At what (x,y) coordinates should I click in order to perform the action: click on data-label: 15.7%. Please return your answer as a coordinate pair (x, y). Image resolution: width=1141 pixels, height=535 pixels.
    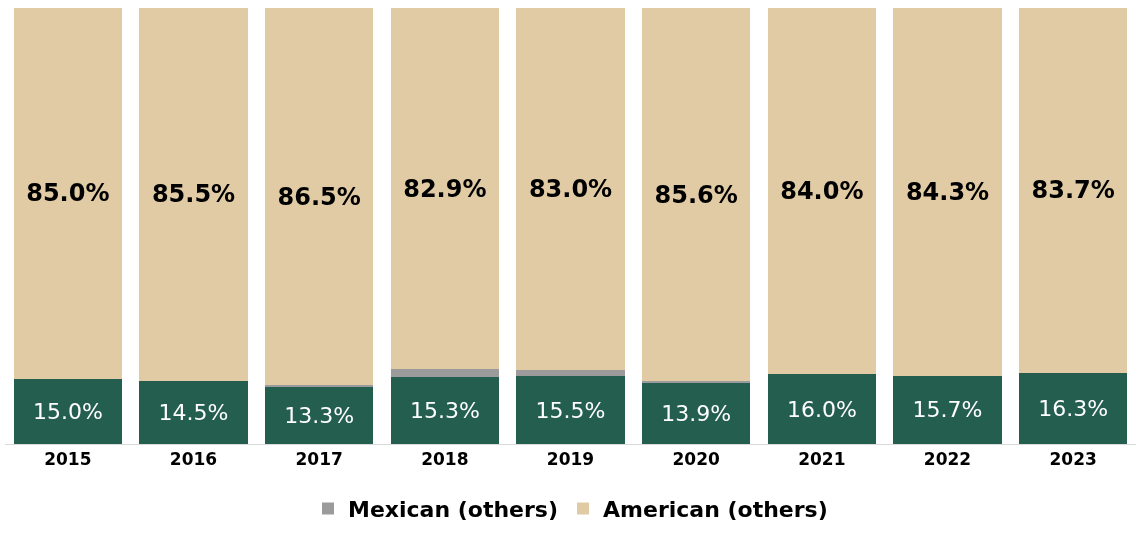
    Looking at the image, I should click on (947, 410).